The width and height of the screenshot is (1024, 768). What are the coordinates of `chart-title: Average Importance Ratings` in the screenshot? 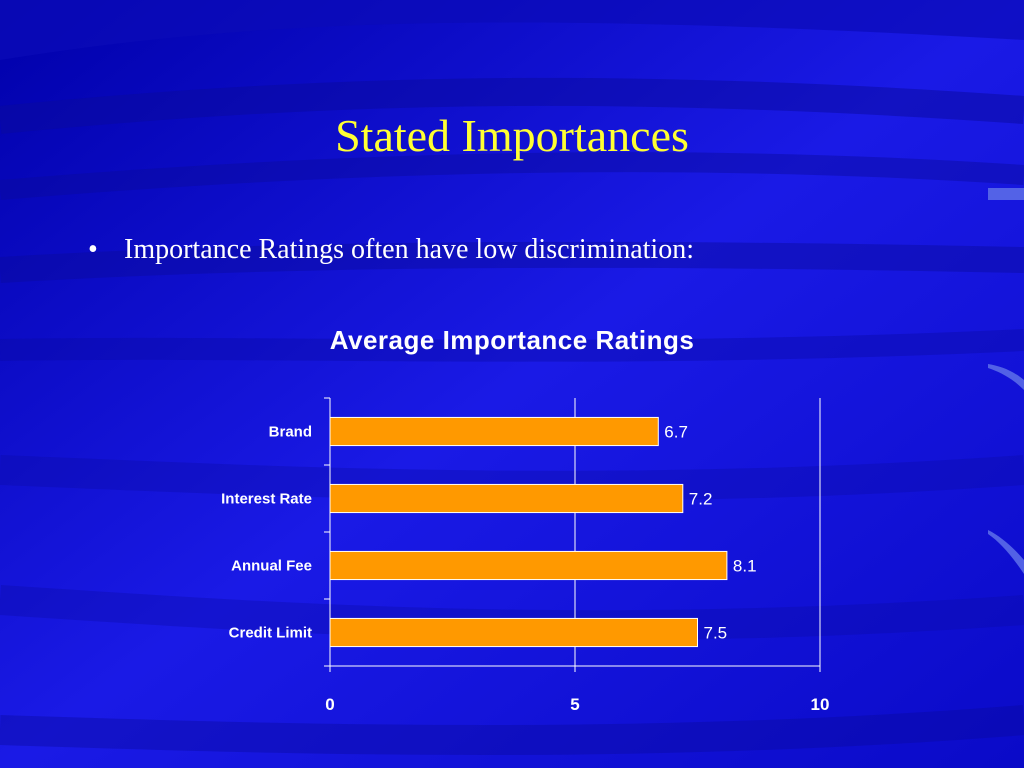 It's located at (512, 340).